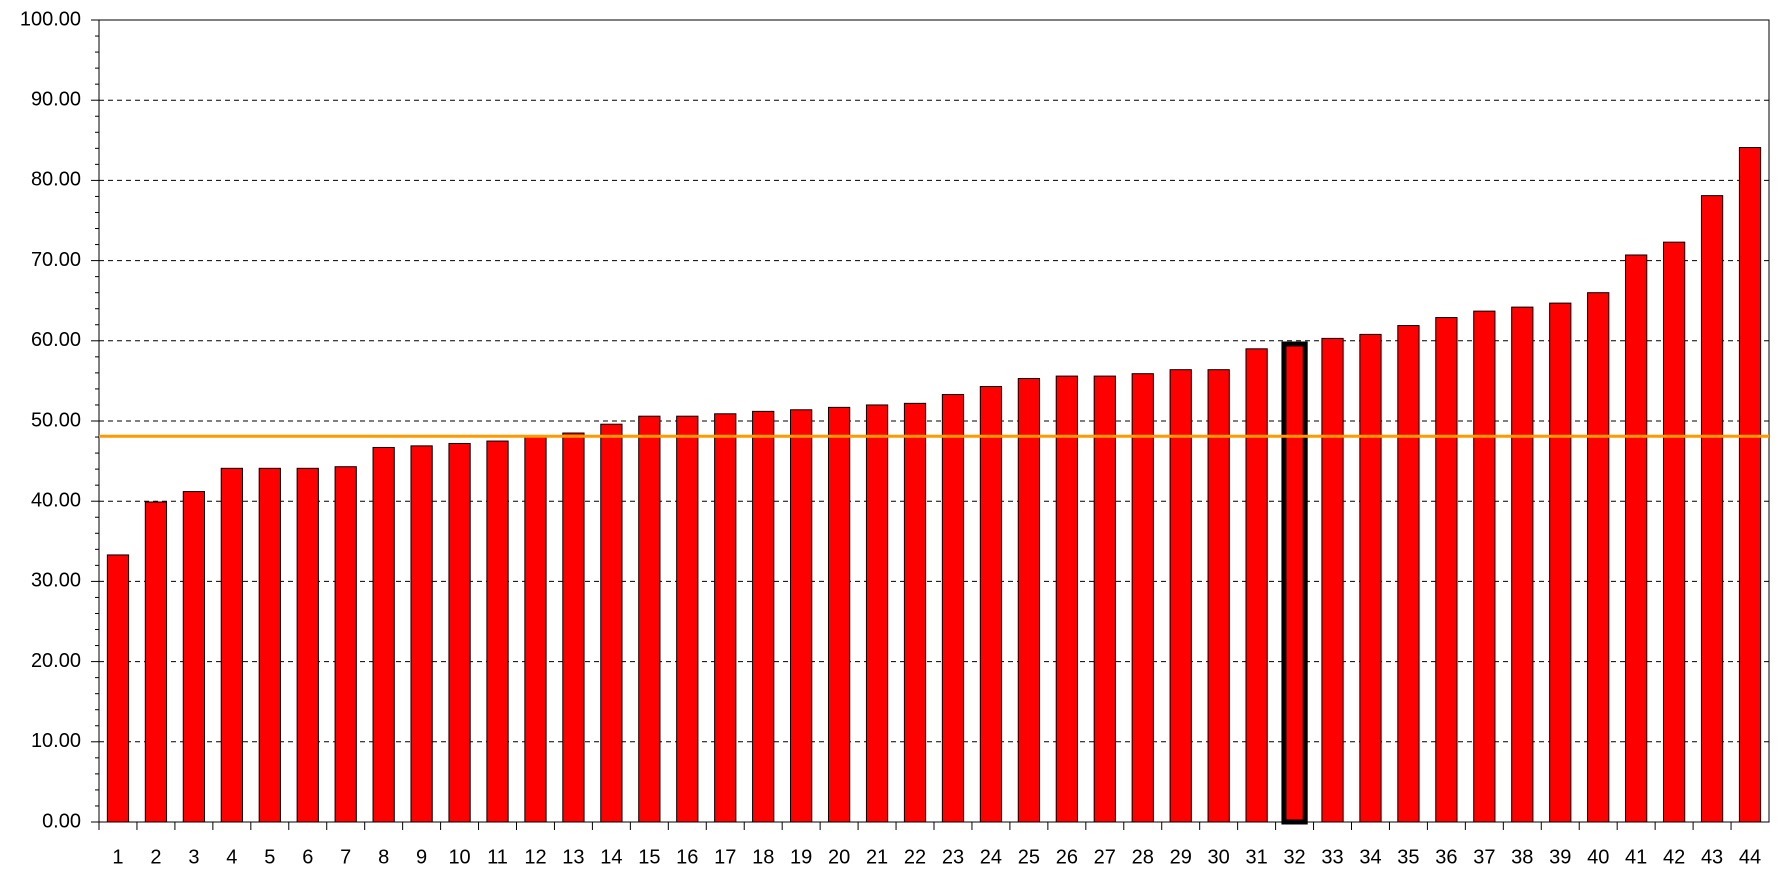  Describe the element at coordinates (421, 857) in the screenshot. I see `x-tick-label: 9` at that location.